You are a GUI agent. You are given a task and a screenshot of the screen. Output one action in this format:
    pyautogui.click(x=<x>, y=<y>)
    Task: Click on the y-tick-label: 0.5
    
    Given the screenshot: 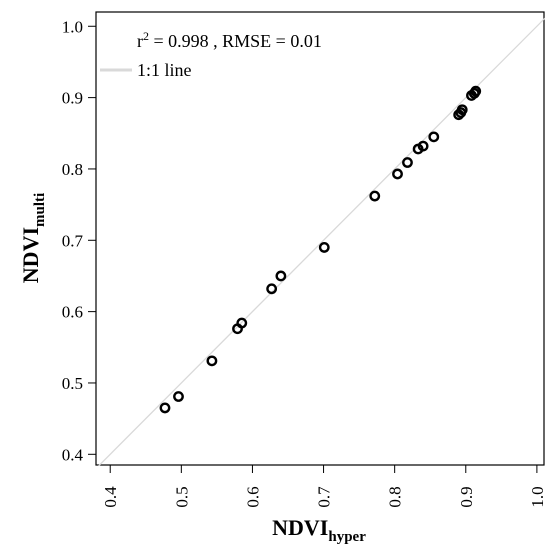 What is the action you would take?
    pyautogui.click(x=72, y=383)
    